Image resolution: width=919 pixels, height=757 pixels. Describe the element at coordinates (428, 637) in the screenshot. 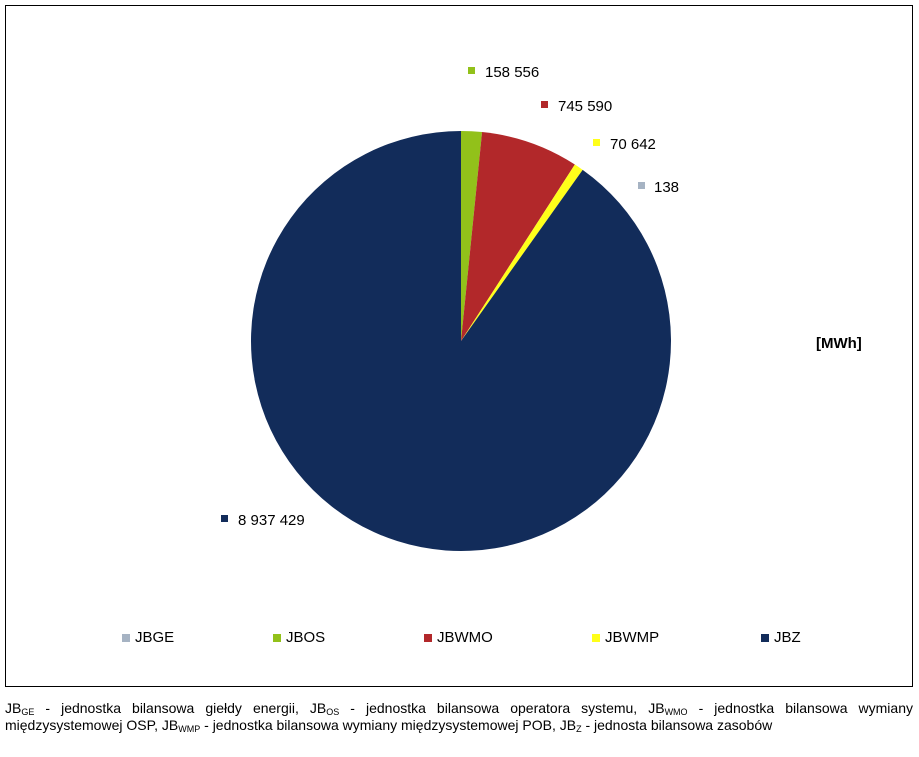

I see `legend-swatch-jbwmo` at that location.